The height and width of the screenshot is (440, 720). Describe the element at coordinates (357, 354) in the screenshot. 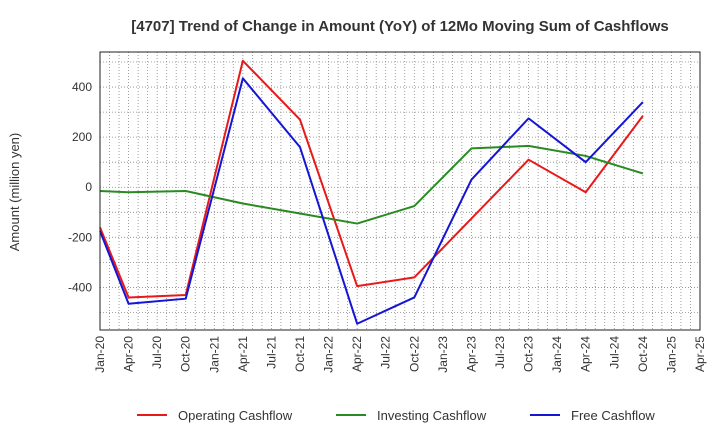

I see `x-tick-label: Apr-22` at that location.